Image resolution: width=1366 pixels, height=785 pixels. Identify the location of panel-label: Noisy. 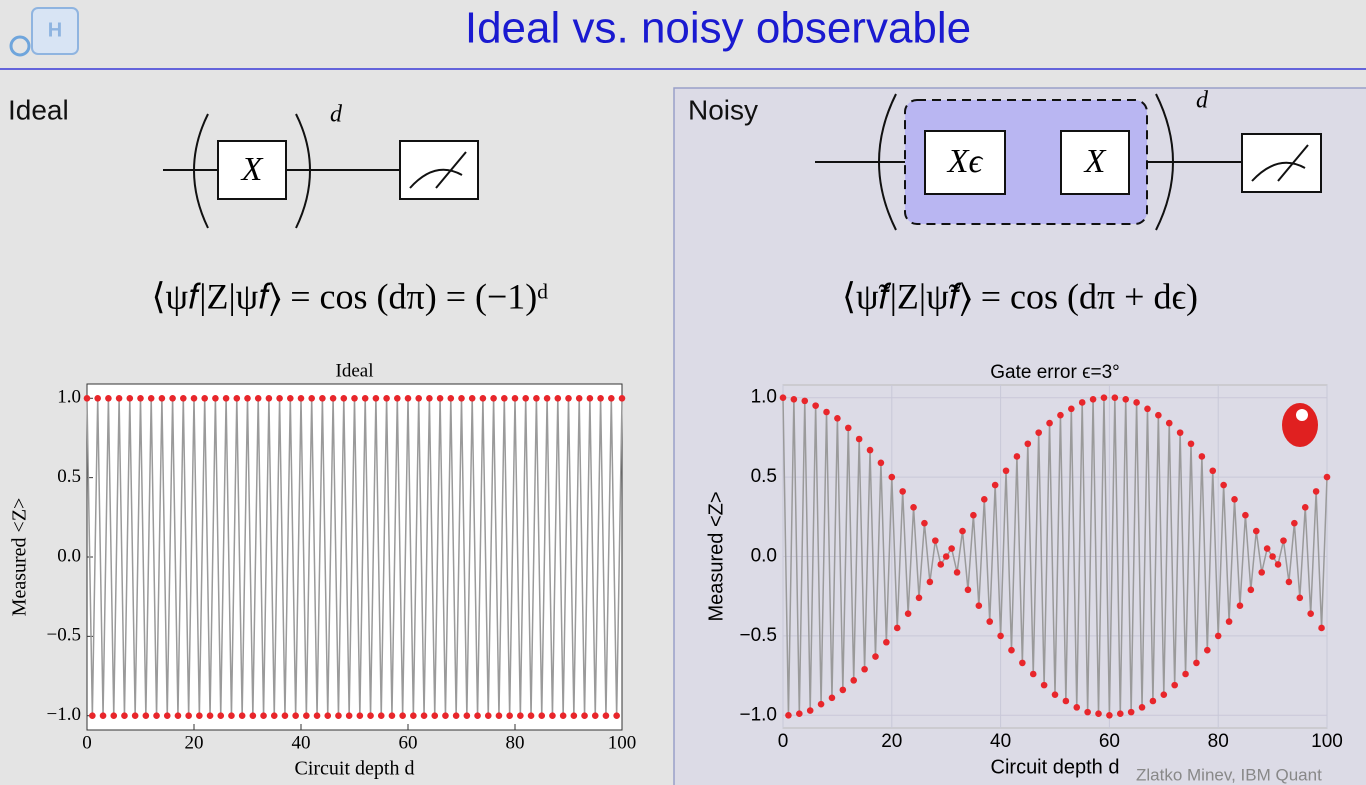
(723, 109).